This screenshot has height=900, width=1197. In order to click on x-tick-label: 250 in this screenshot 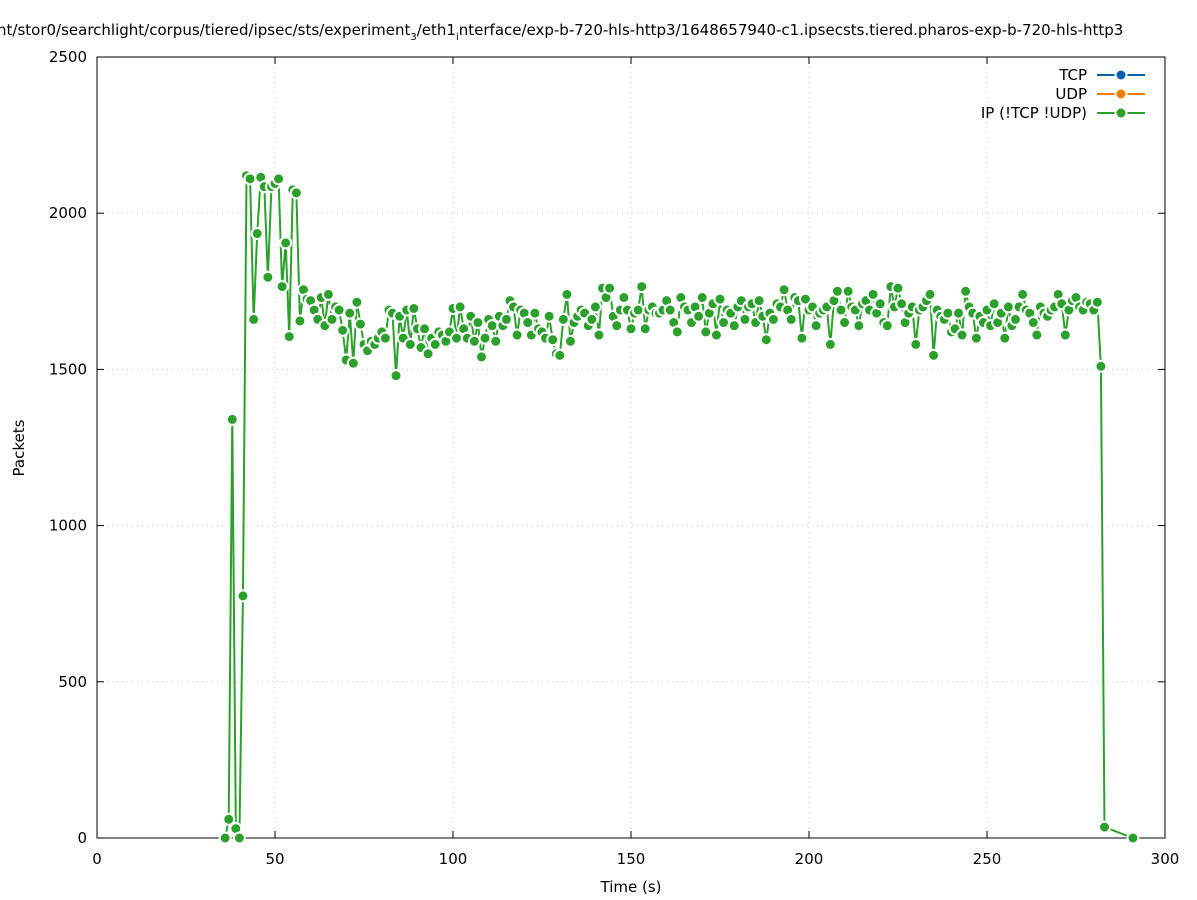, I will do `click(987, 859)`.